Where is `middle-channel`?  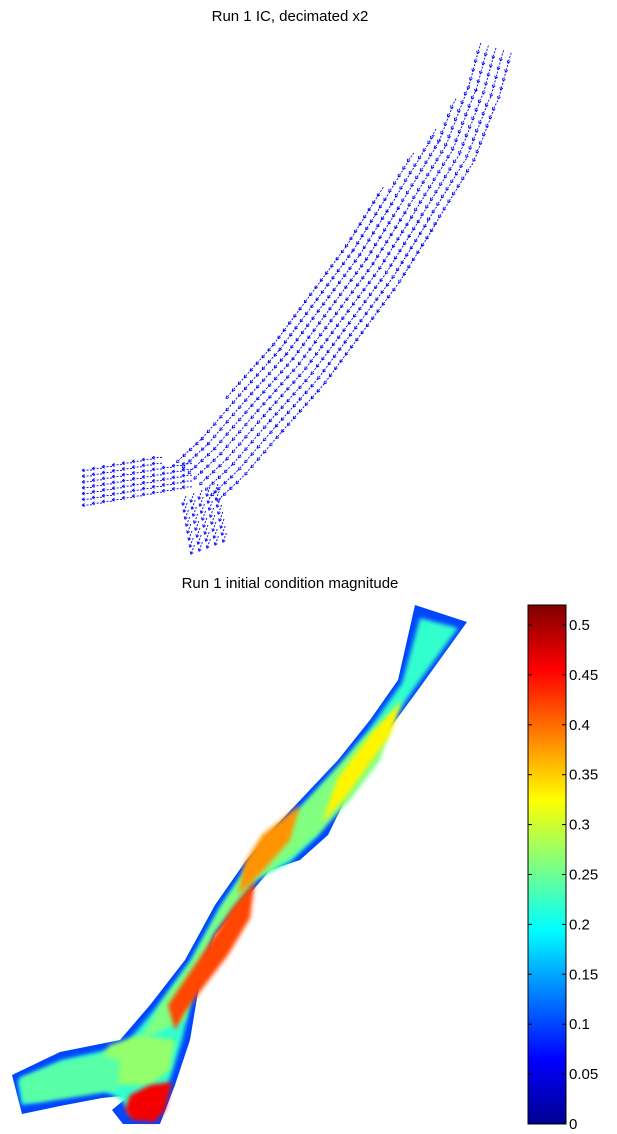
middle-channel is located at coordinates (267, 876).